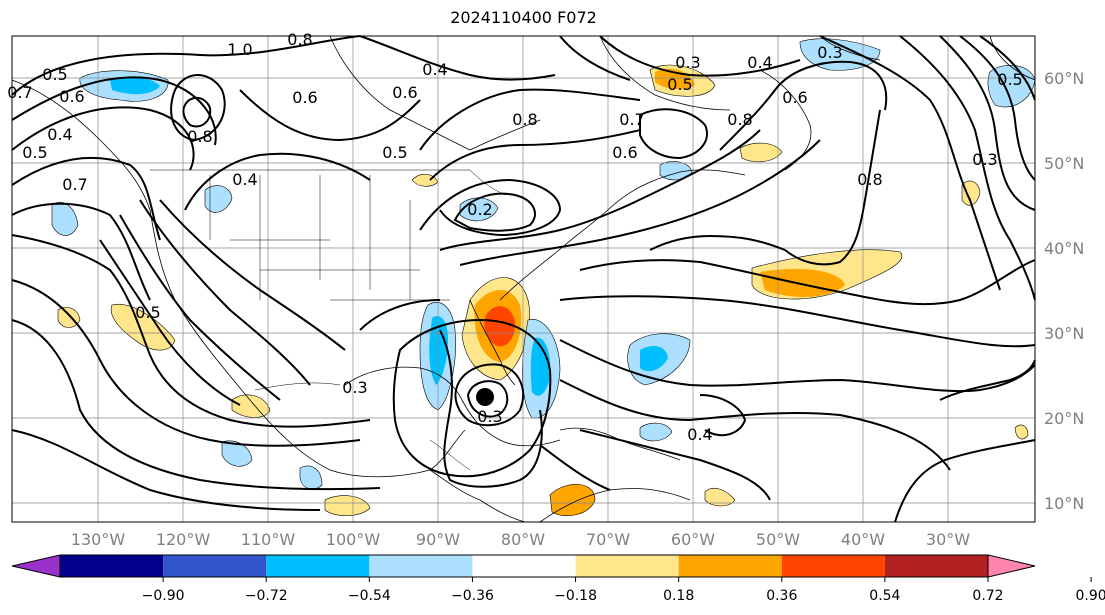 The height and width of the screenshot is (615, 1105). I want to click on colorbar, so click(523, 566).